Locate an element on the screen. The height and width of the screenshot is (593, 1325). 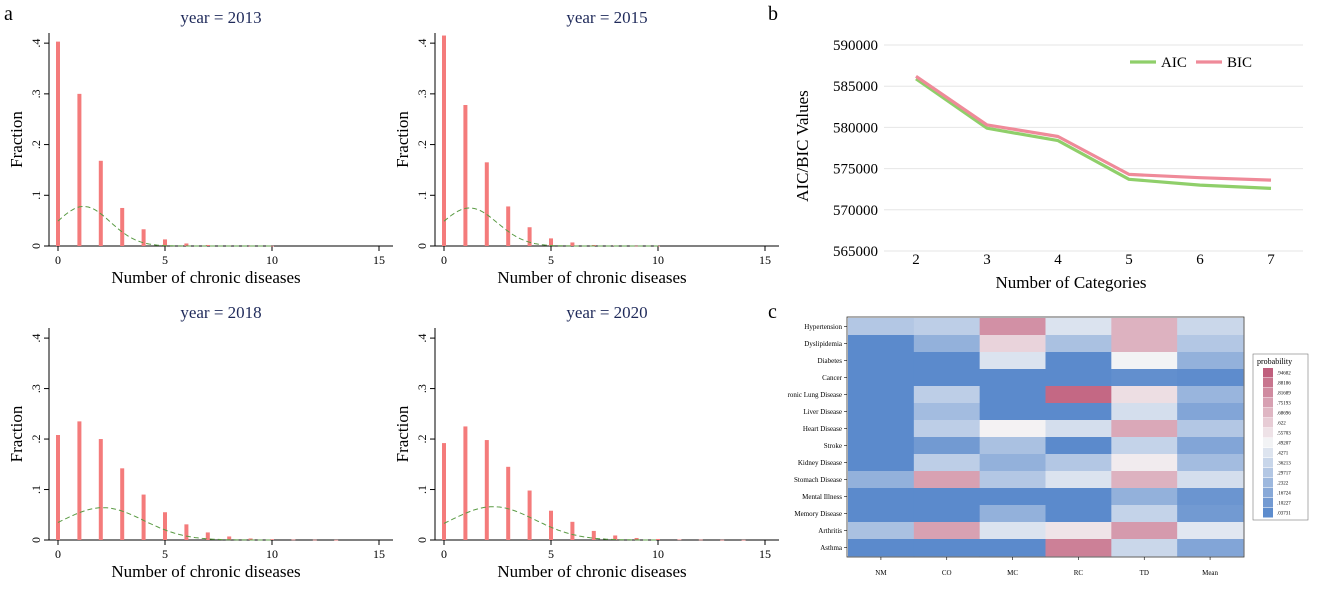
hist-title: year = 2015 is located at coordinates (606, 17).